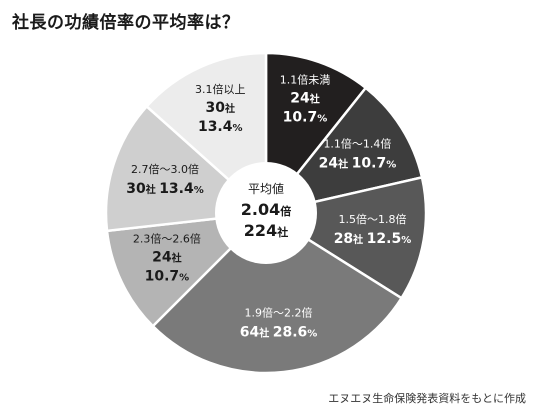 The height and width of the screenshot is (418, 540). I want to click on center-total-value: 224, so click(260, 230).